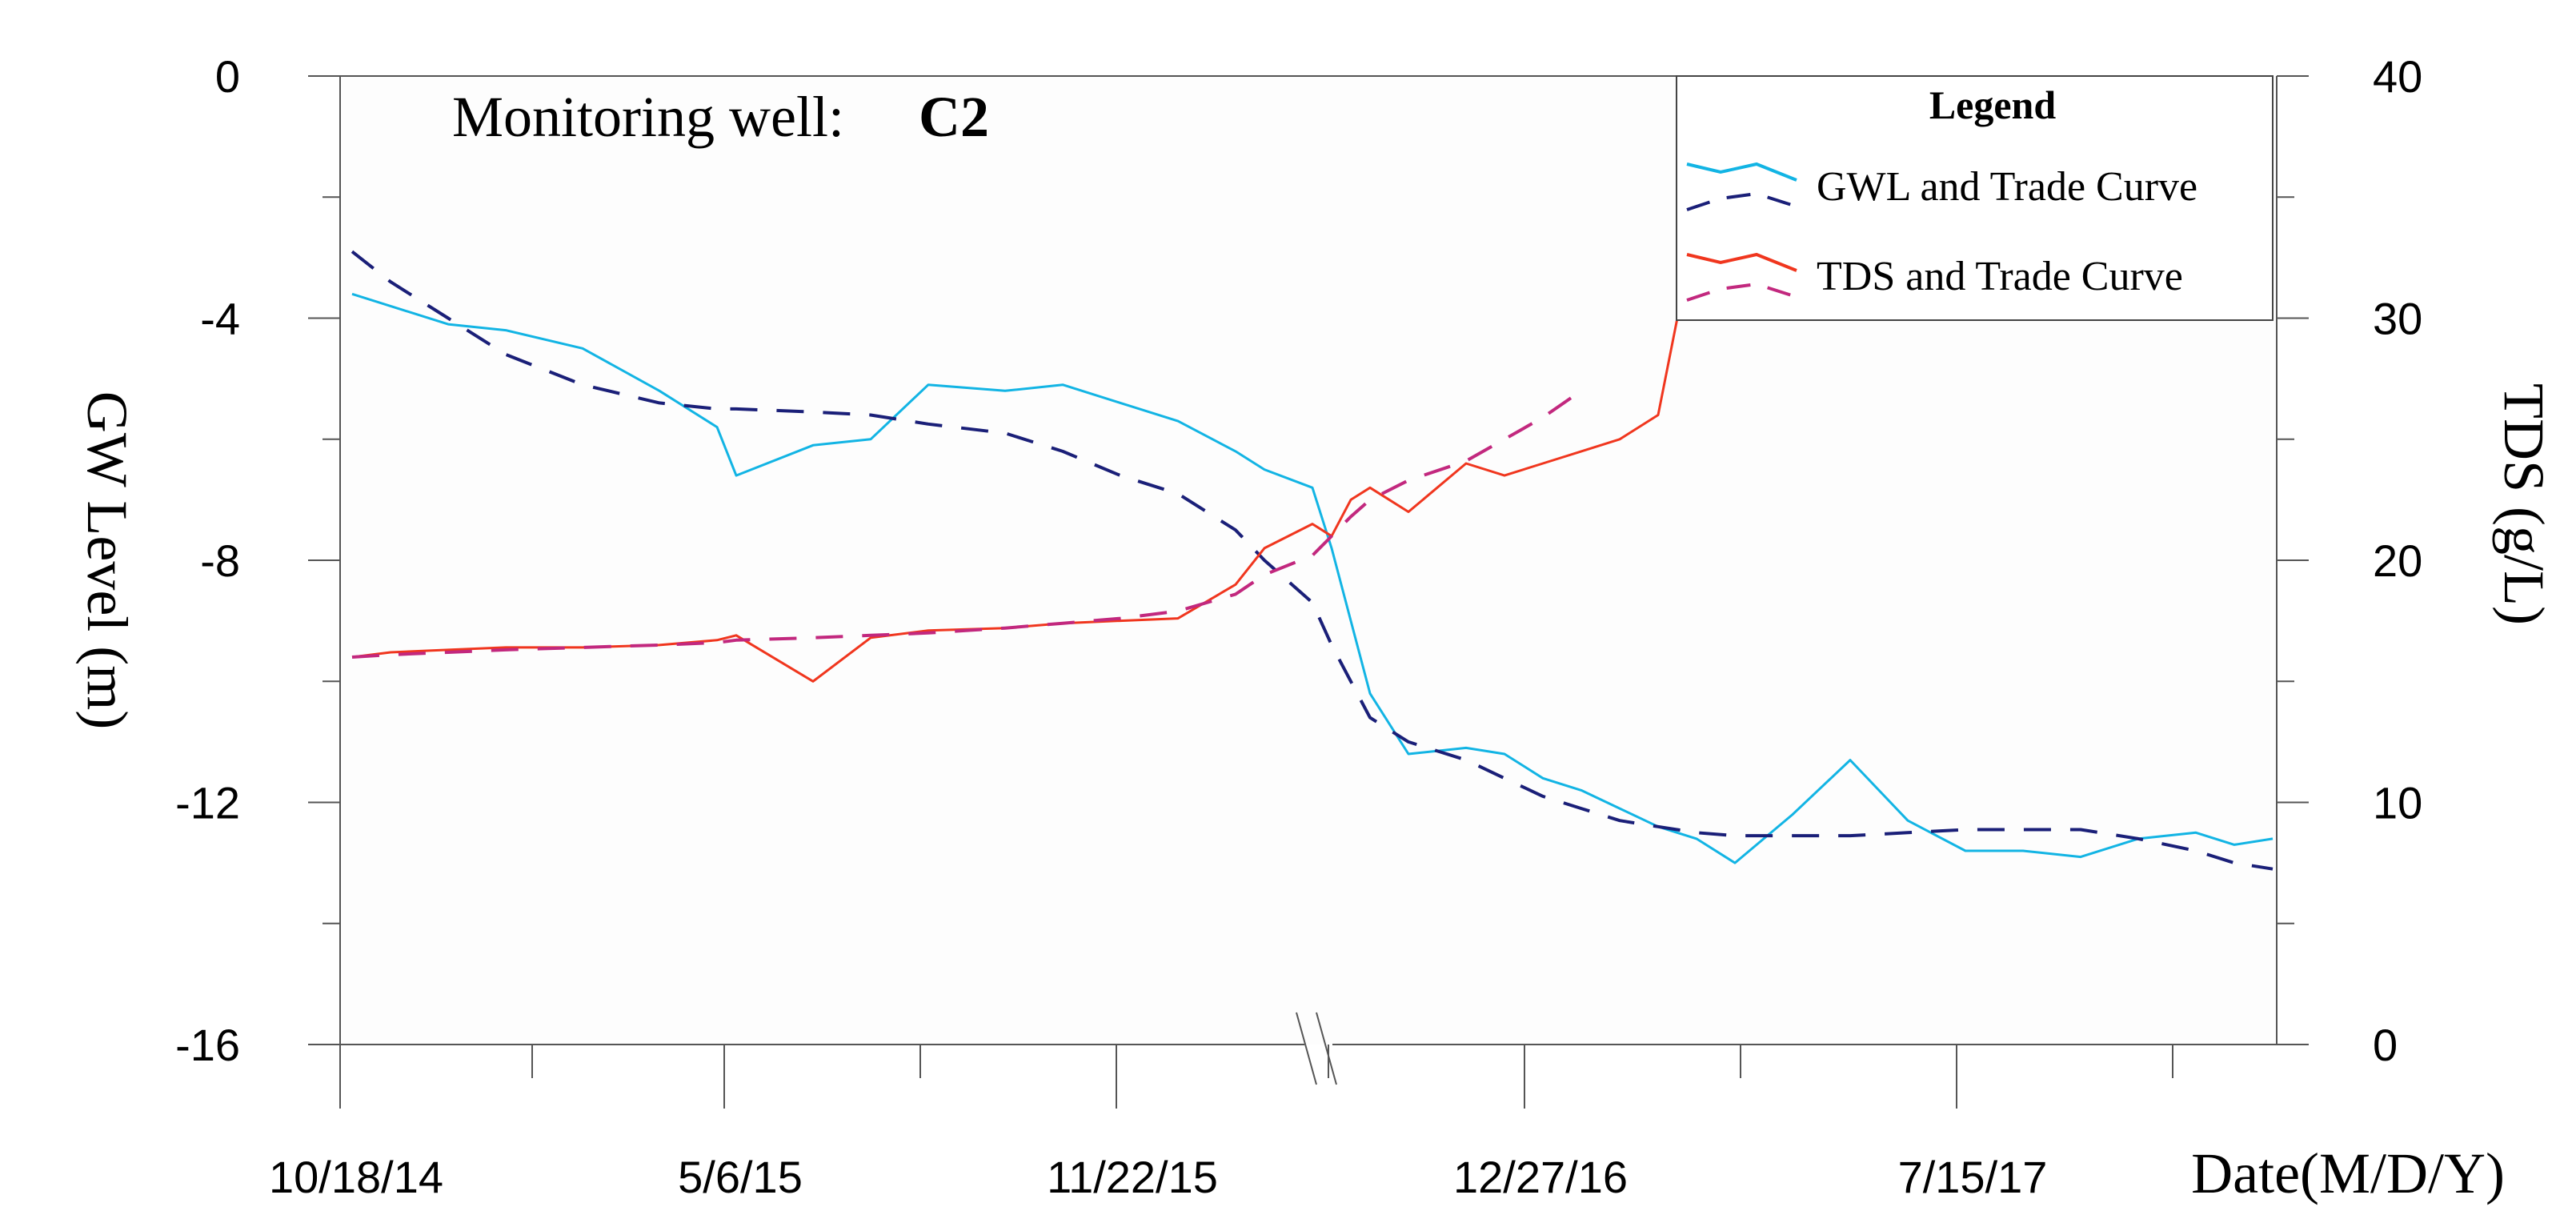 Image resolution: width=2576 pixels, height=1227 pixels. I want to click on legend-gwl-line, so click(1741, 172).